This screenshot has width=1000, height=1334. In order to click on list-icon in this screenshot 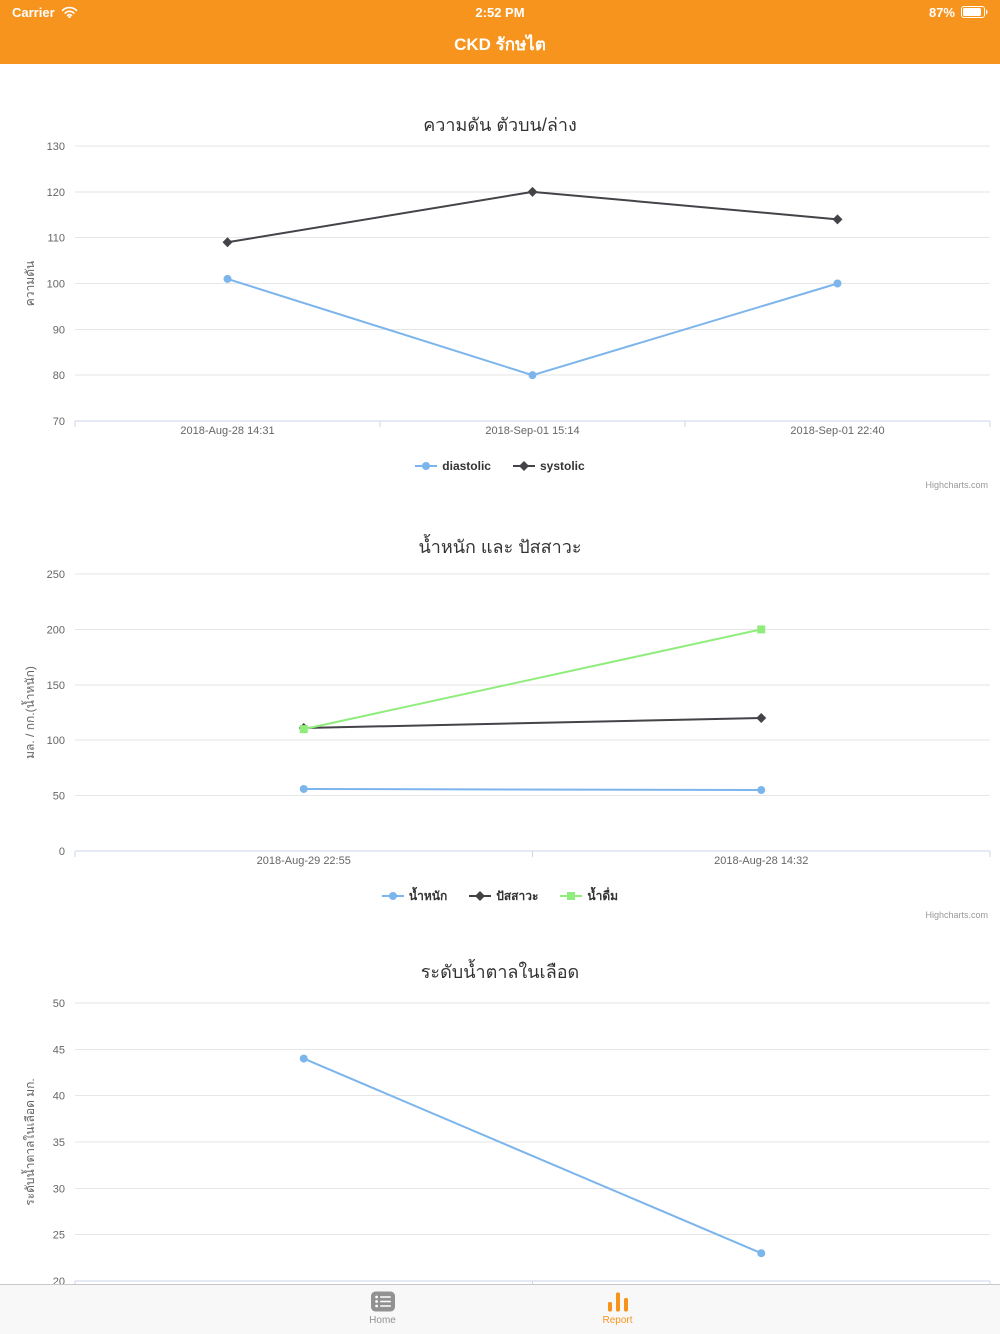, I will do `click(382, 1301)`.